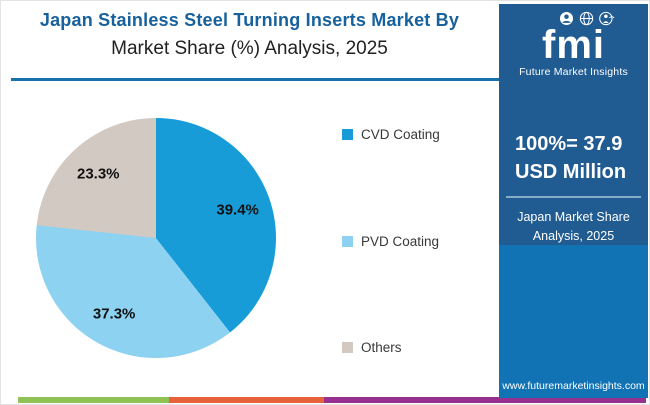  Describe the element at coordinates (571, 172) in the screenshot. I see `stat-line2: USD Million` at that location.